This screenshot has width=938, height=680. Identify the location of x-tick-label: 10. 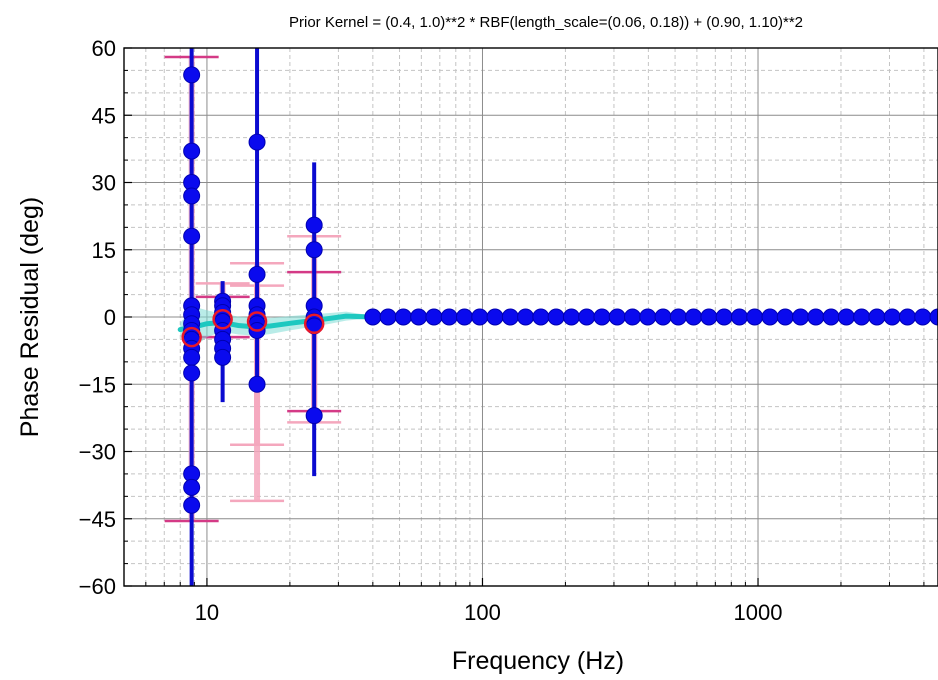
(207, 612).